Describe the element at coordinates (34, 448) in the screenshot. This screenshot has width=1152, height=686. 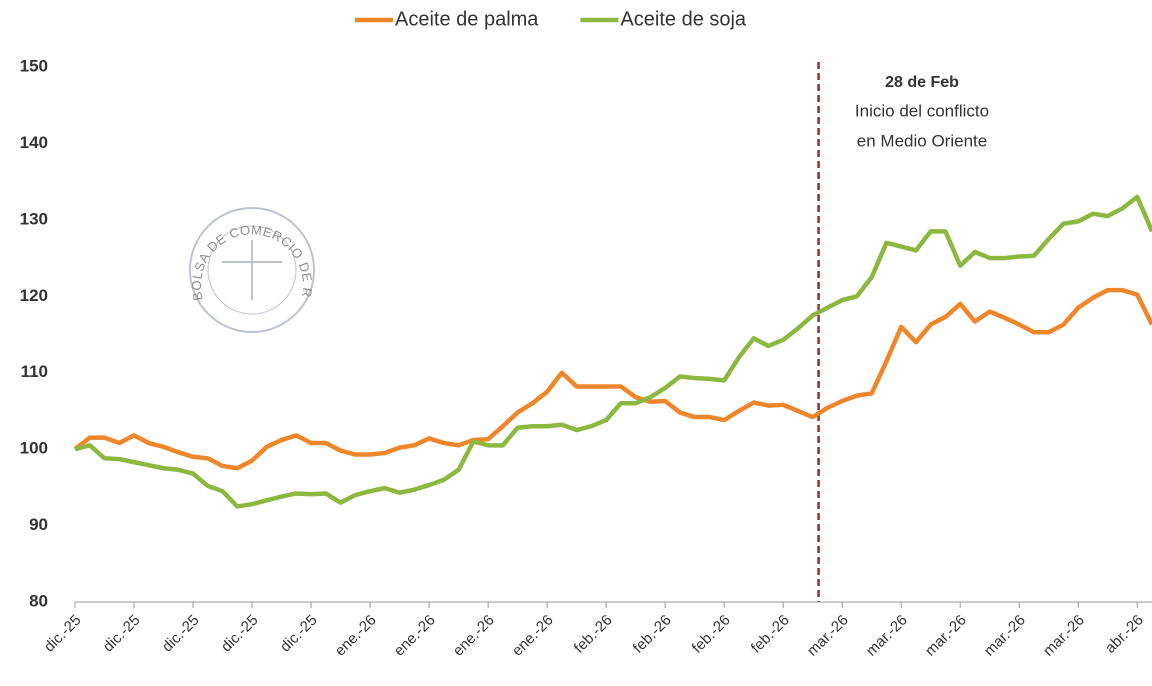
I see `y-tick-label: 100` at that location.